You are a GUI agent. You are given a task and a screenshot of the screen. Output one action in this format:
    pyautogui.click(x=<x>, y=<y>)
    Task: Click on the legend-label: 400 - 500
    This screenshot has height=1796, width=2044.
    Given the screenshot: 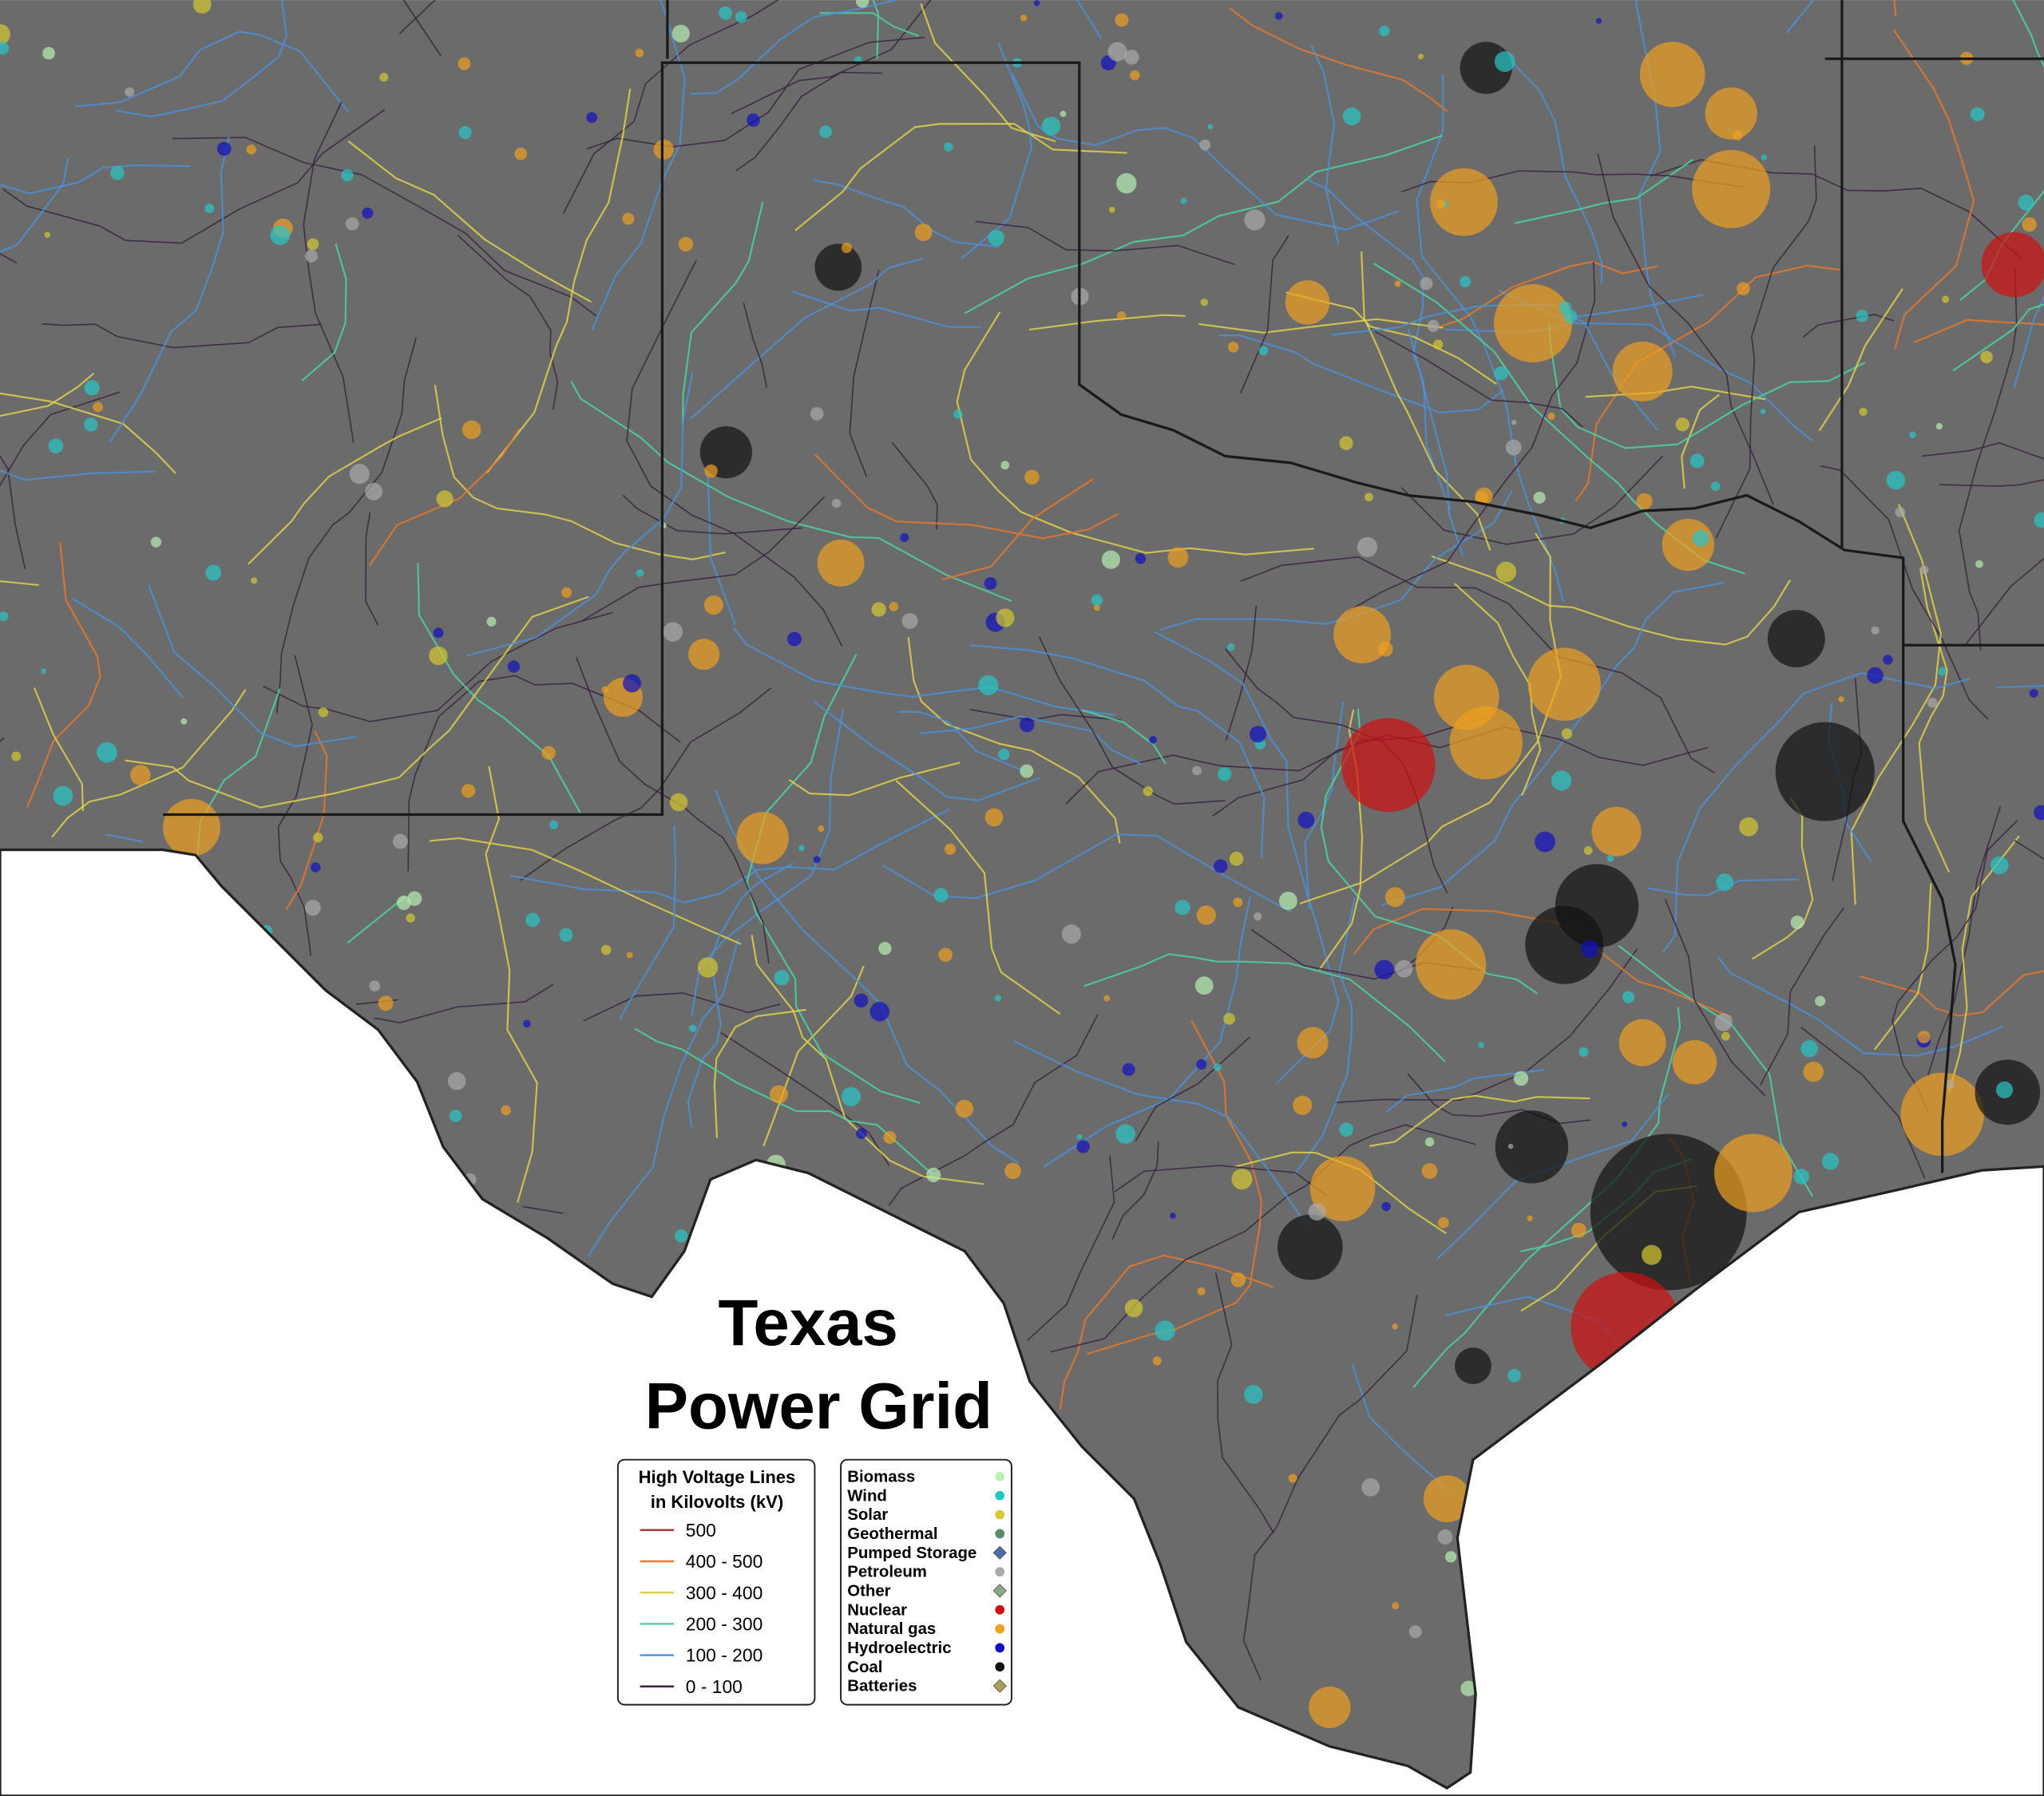 What is the action you would take?
    pyautogui.click(x=724, y=1561)
    